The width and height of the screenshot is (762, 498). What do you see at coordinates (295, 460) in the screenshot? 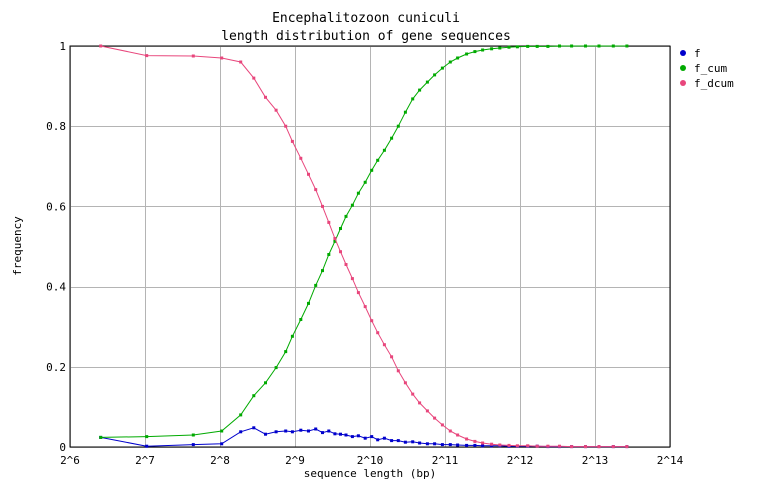
I see `x-tick-label: 2^9` at bounding box center [295, 460].